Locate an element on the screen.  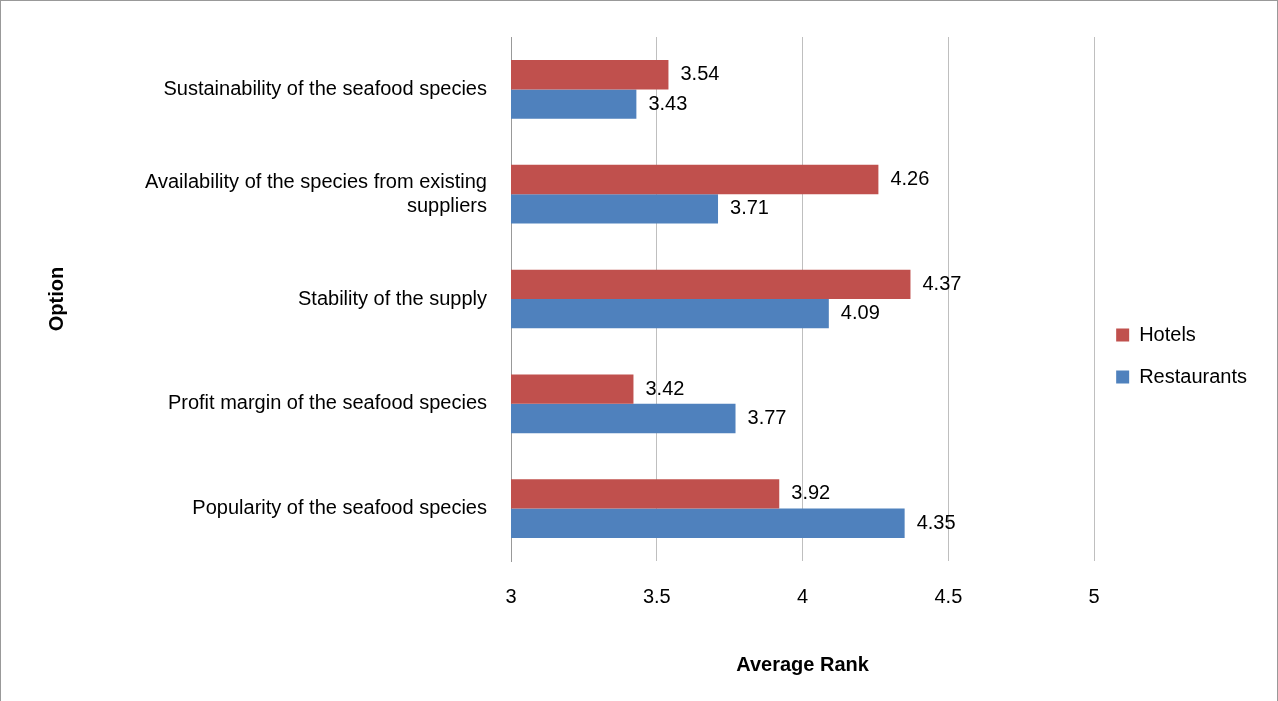
x-tick-label: 4 is located at coordinates (803, 595).